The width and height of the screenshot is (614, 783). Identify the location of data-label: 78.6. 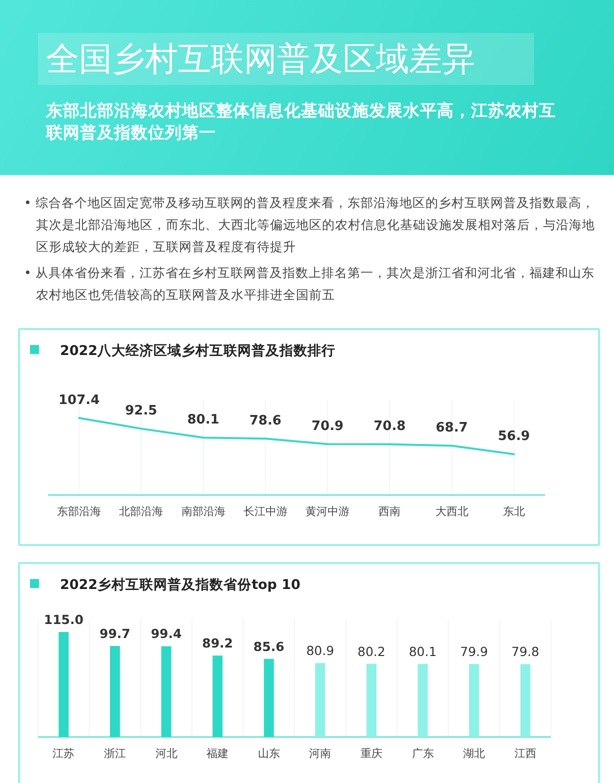
(265, 421).